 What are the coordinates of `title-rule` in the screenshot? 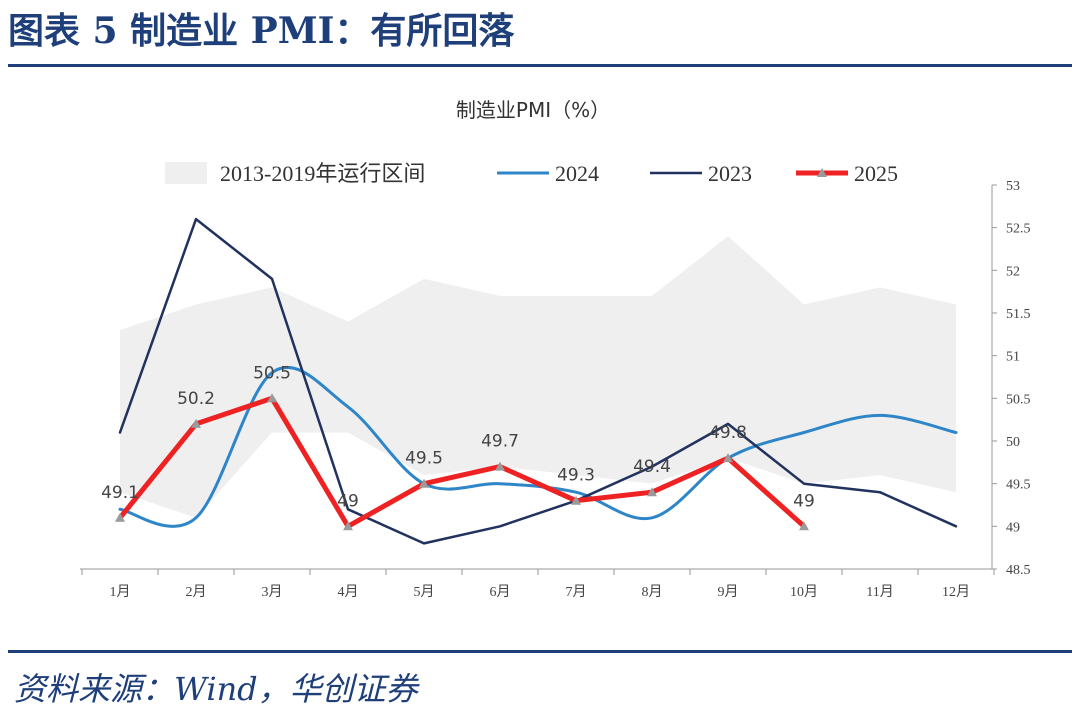 It's located at (540, 65).